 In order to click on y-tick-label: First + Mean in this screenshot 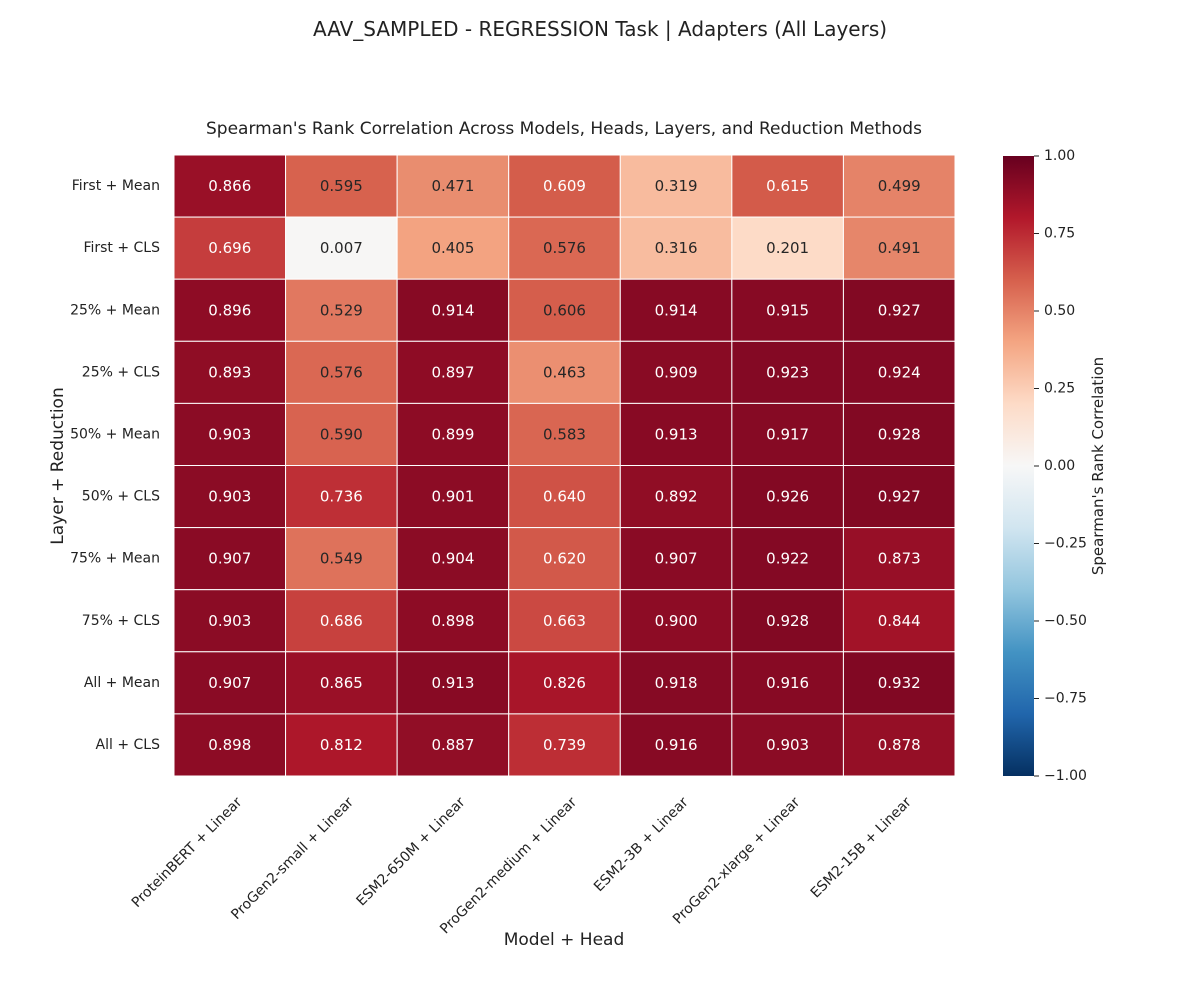, I will do `click(116, 186)`.